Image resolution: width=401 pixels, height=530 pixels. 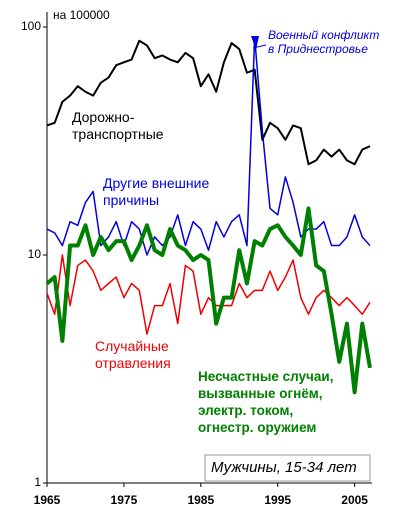 I want to click on x-tick-label: 1995, so click(x=277, y=500).